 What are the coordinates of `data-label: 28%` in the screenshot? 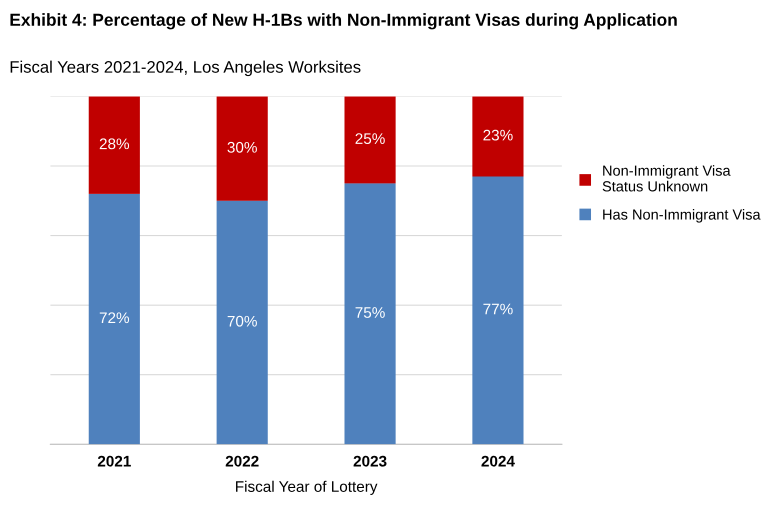 It's located at (115, 144).